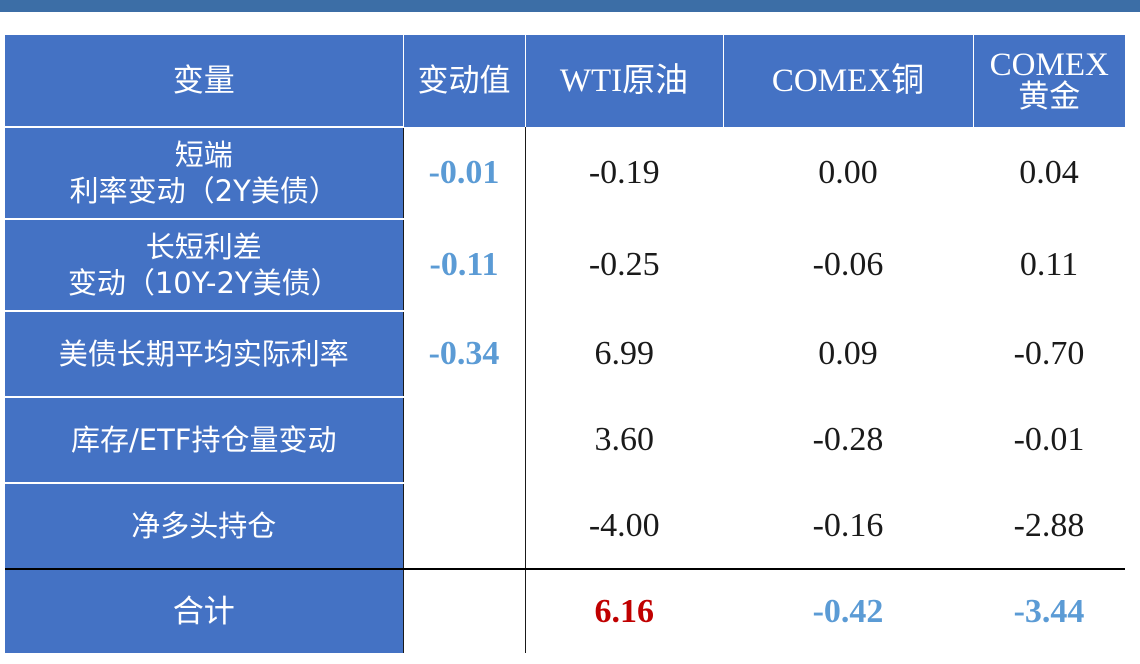 The image size is (1140, 664). What do you see at coordinates (848, 525) in the screenshot?
I see `copper-value: -0.16` at bounding box center [848, 525].